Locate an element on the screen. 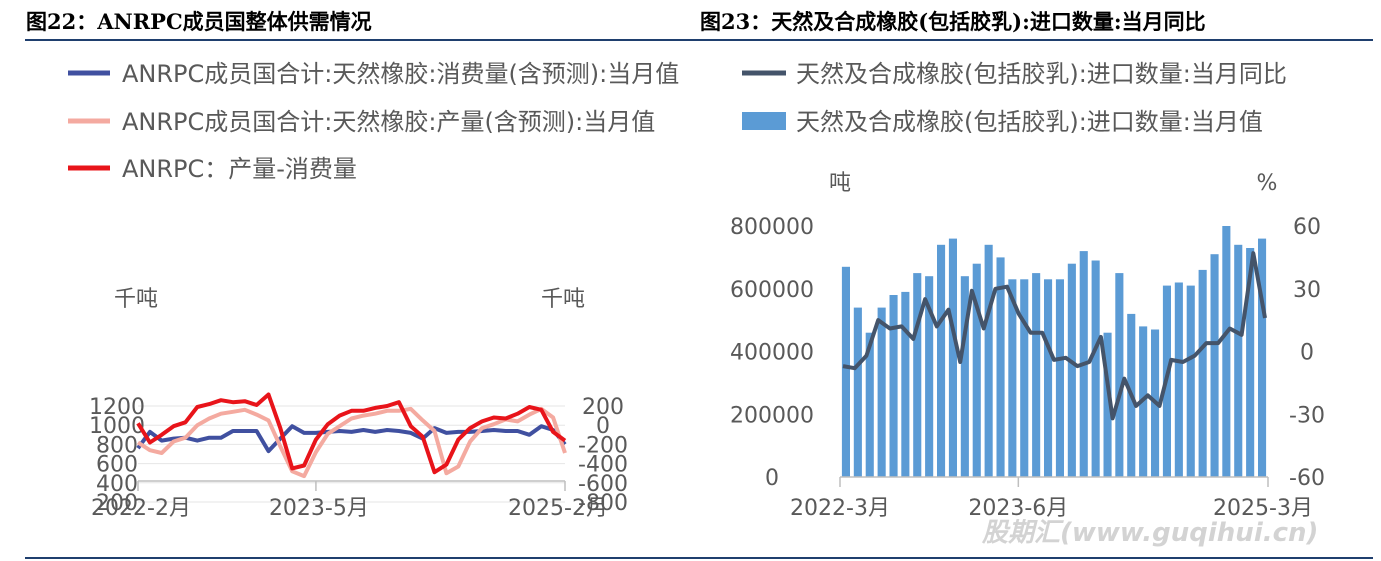  y-axis-unit-left: 千吨 is located at coordinates (136, 299).